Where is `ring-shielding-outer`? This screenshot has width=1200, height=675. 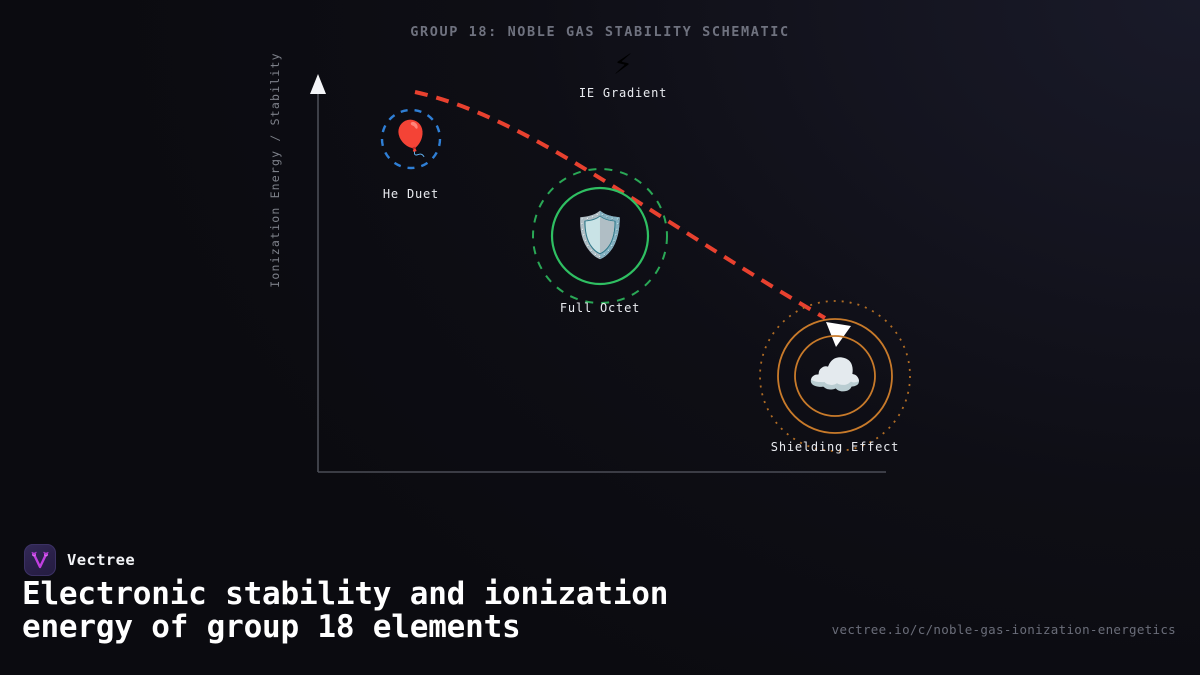
ring-shielding-outer is located at coordinates (835, 376).